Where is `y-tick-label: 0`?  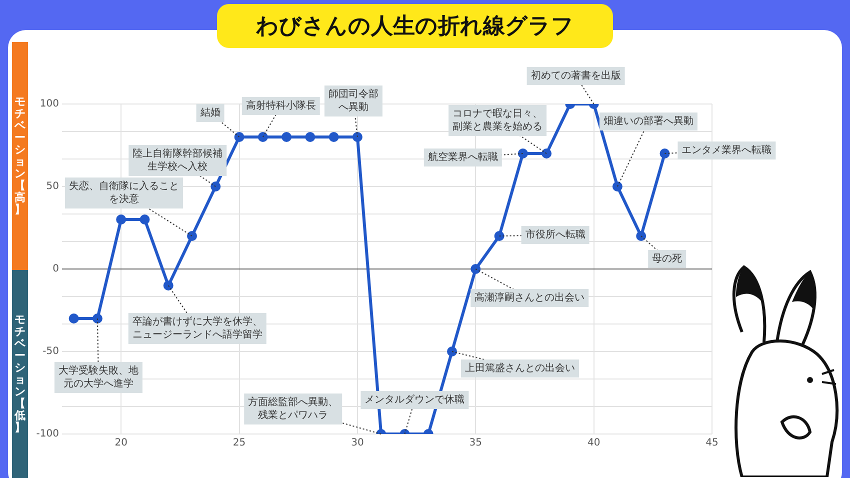 y-tick-label: 0 is located at coordinates (55, 269).